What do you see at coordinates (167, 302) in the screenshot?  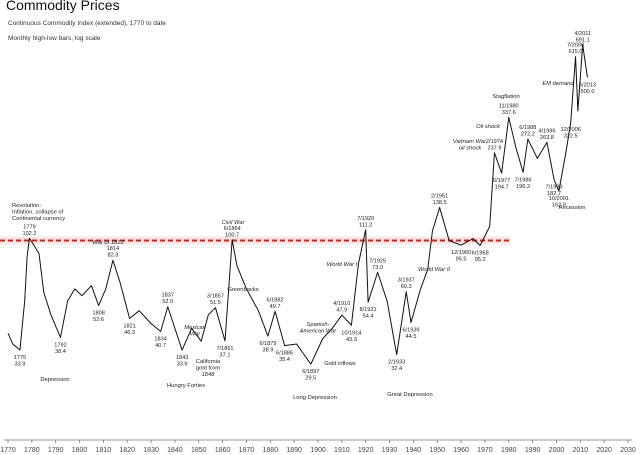 I see `point-value: 52.0` at bounding box center [167, 302].